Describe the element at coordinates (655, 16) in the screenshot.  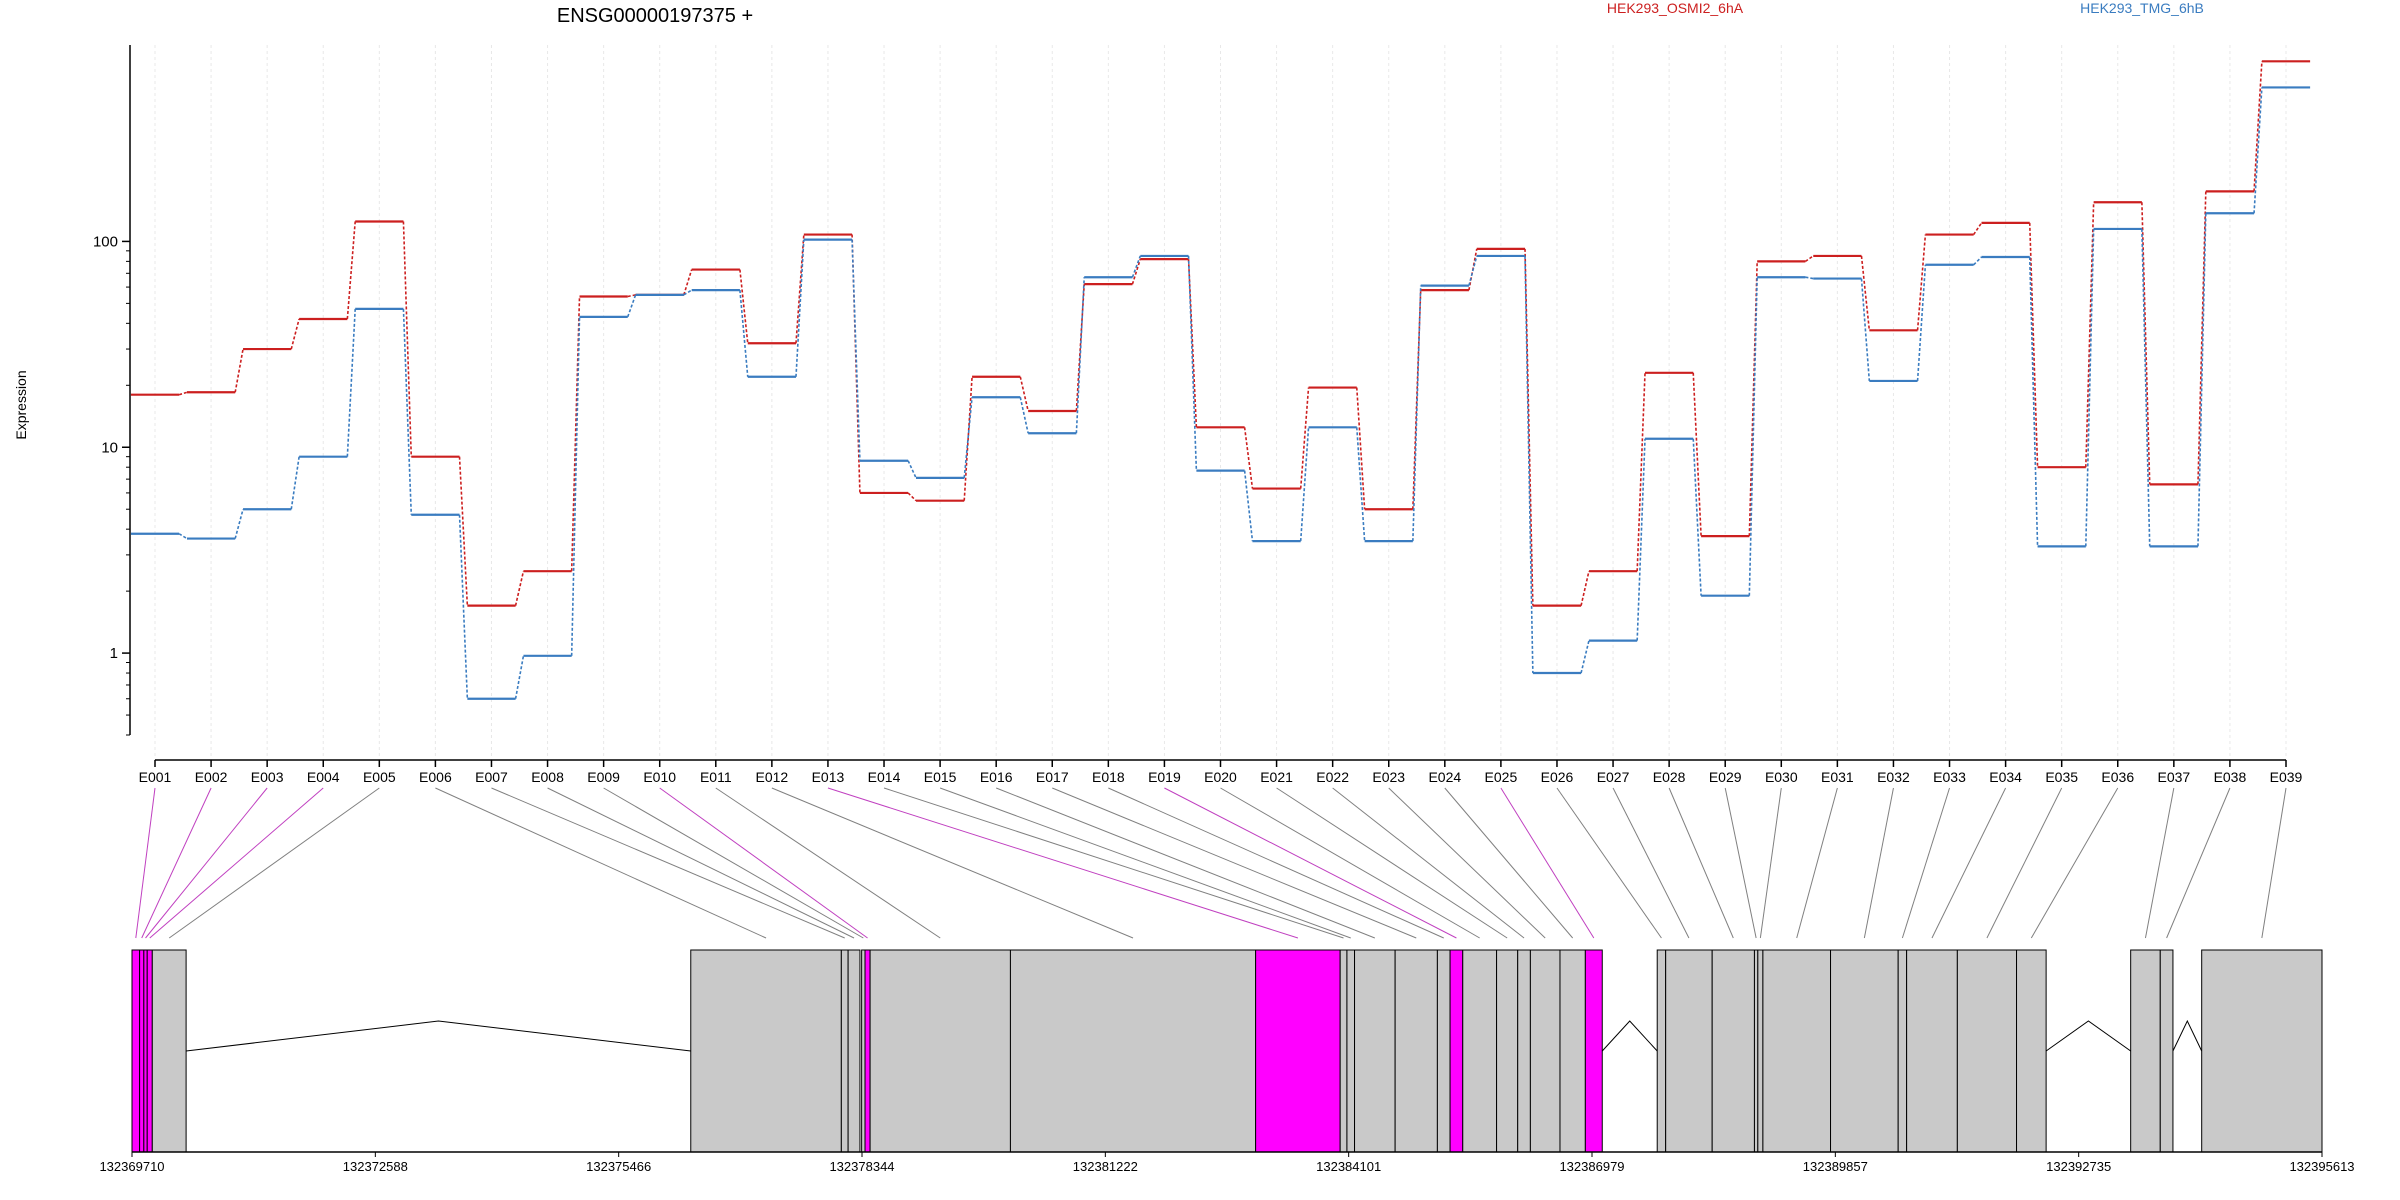
I see `chart-title: ENSG00000197375 +` at that location.